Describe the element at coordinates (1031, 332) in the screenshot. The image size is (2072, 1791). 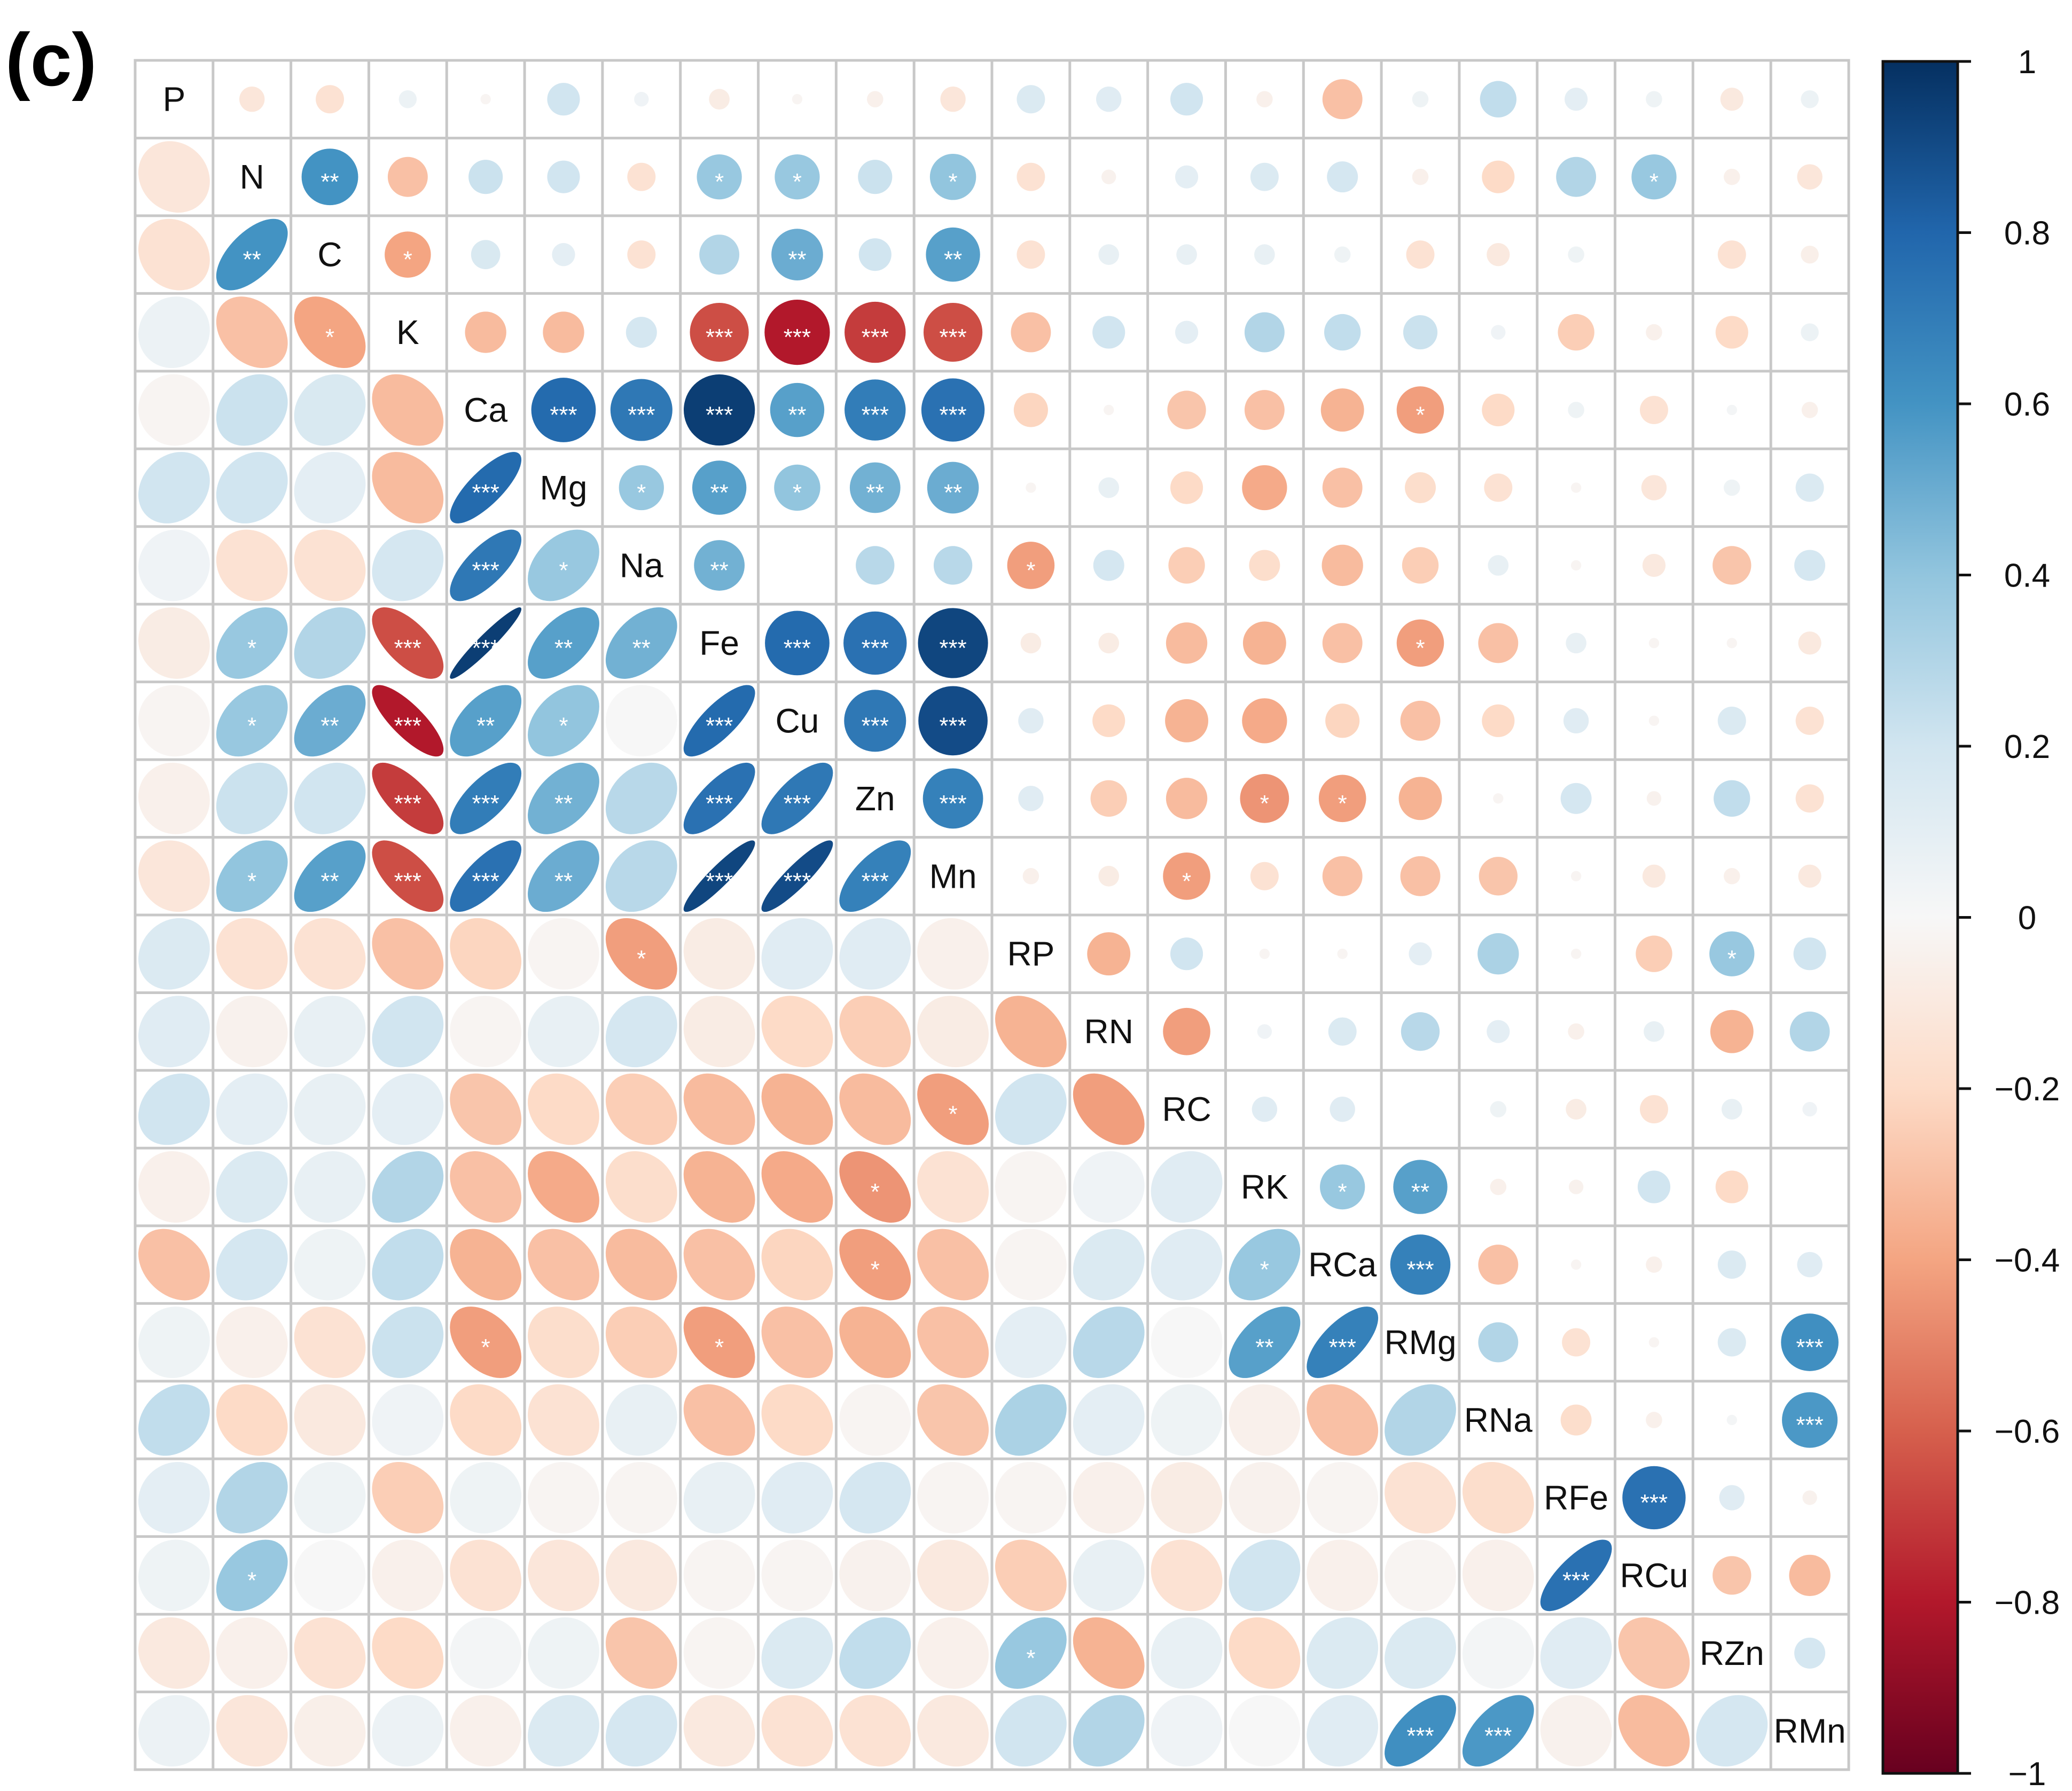
I see `circle-rp-k` at that location.